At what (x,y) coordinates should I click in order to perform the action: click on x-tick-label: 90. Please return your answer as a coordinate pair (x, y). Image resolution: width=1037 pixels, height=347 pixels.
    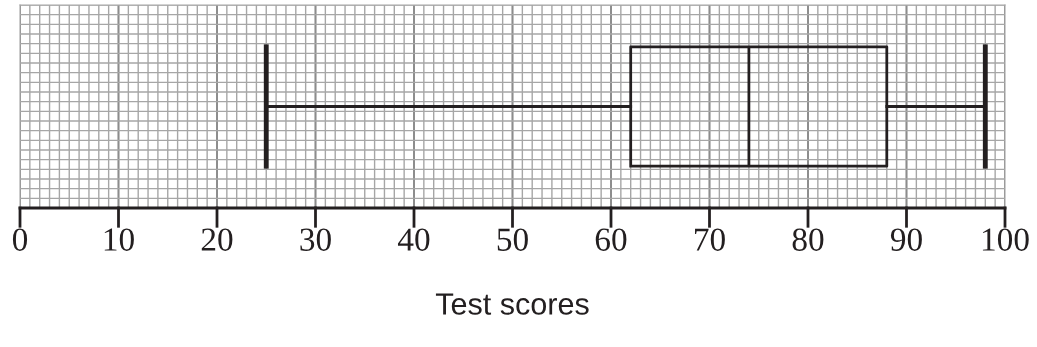
    Looking at the image, I should click on (906, 239).